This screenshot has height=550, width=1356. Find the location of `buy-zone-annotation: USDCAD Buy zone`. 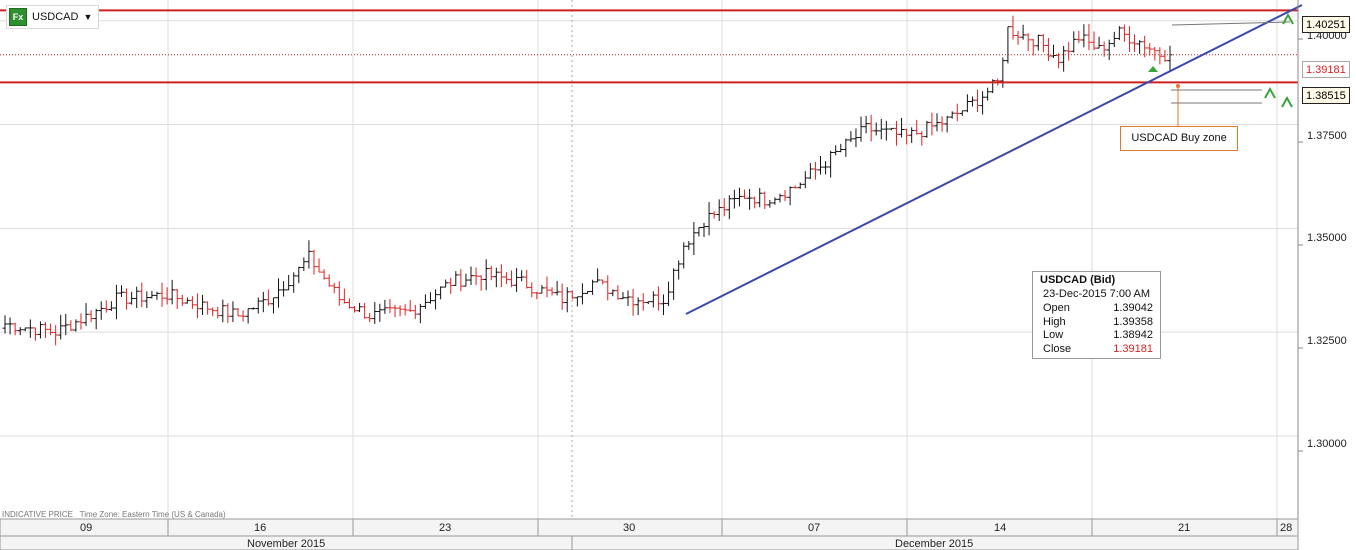

buy-zone-annotation: USDCAD Buy zone is located at coordinates (1179, 138).